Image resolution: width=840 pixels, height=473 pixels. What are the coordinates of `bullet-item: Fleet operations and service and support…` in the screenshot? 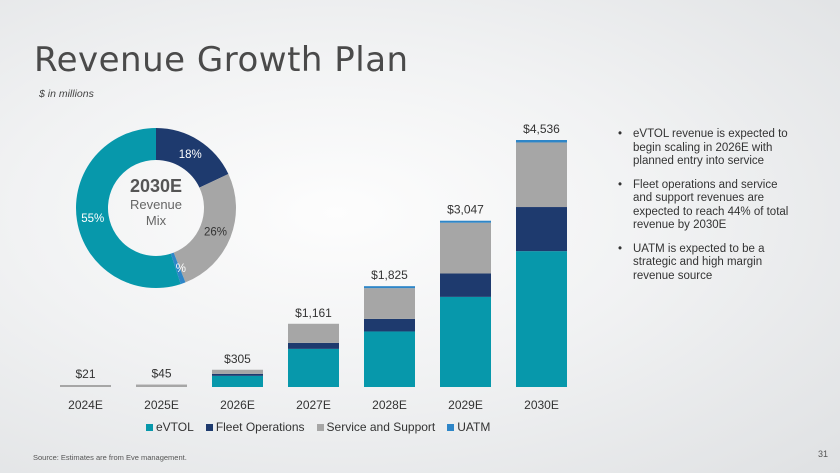 It's located at (706, 206).